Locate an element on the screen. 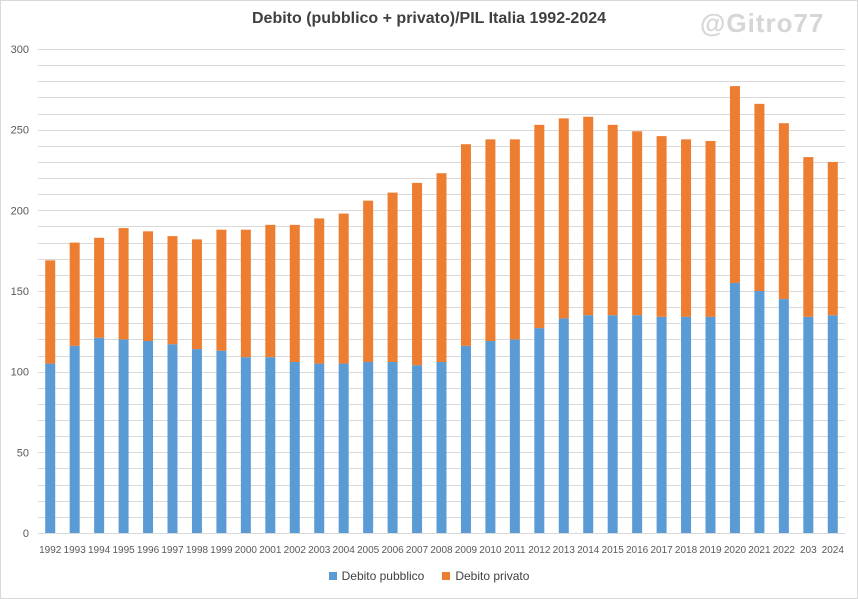 This screenshot has height=599, width=858. x-tick-label: 2012 is located at coordinates (539, 550).